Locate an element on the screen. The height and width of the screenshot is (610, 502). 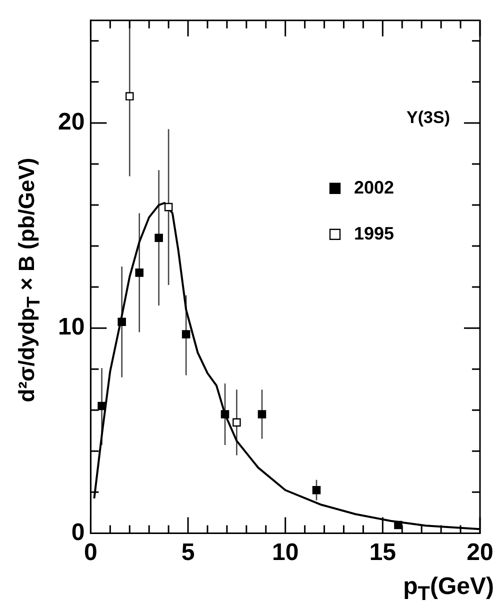
x-tick-label: 5 is located at coordinates (188, 552).